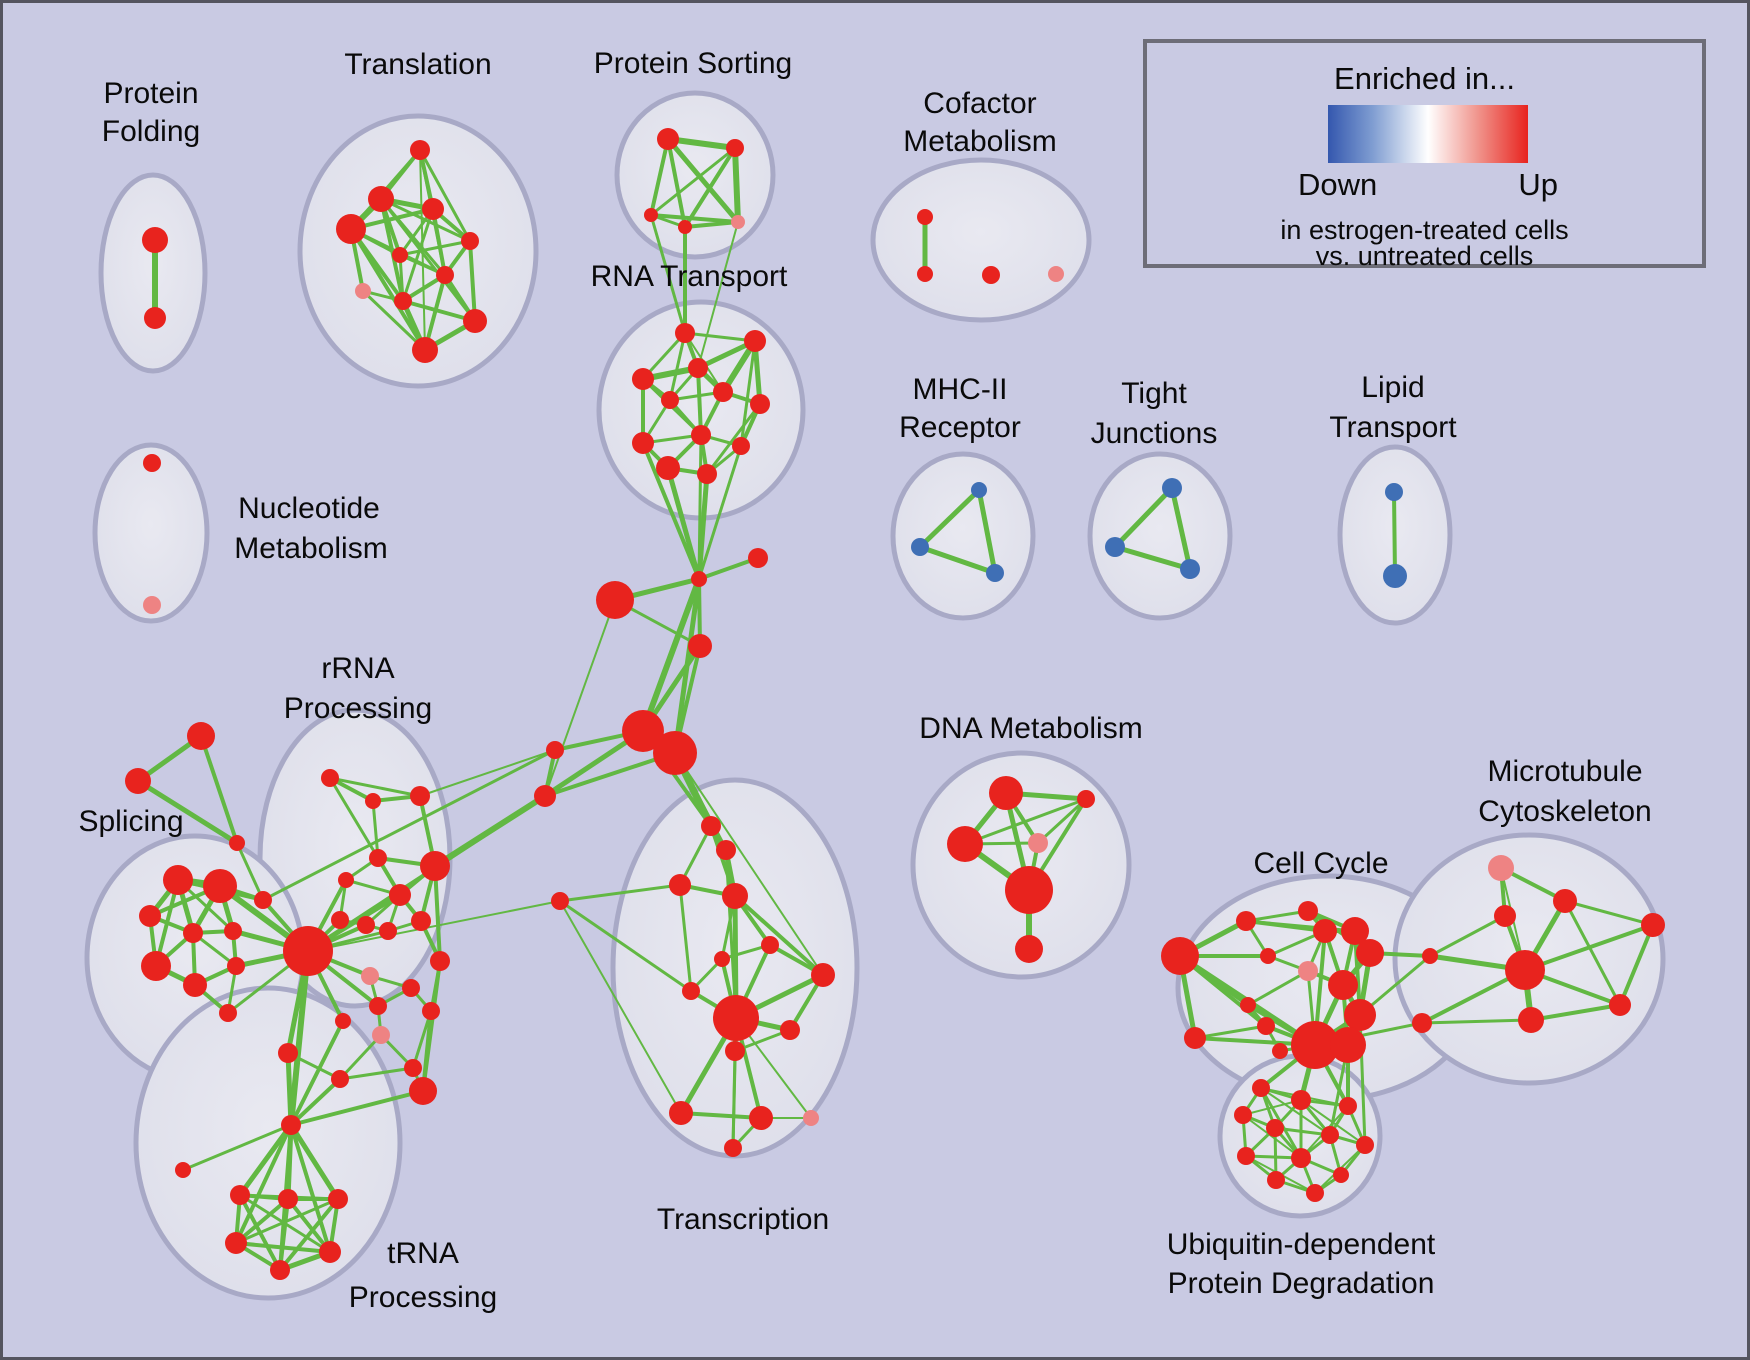  Describe the element at coordinates (240, 1195) in the screenshot. I see `node-tR3` at that location.